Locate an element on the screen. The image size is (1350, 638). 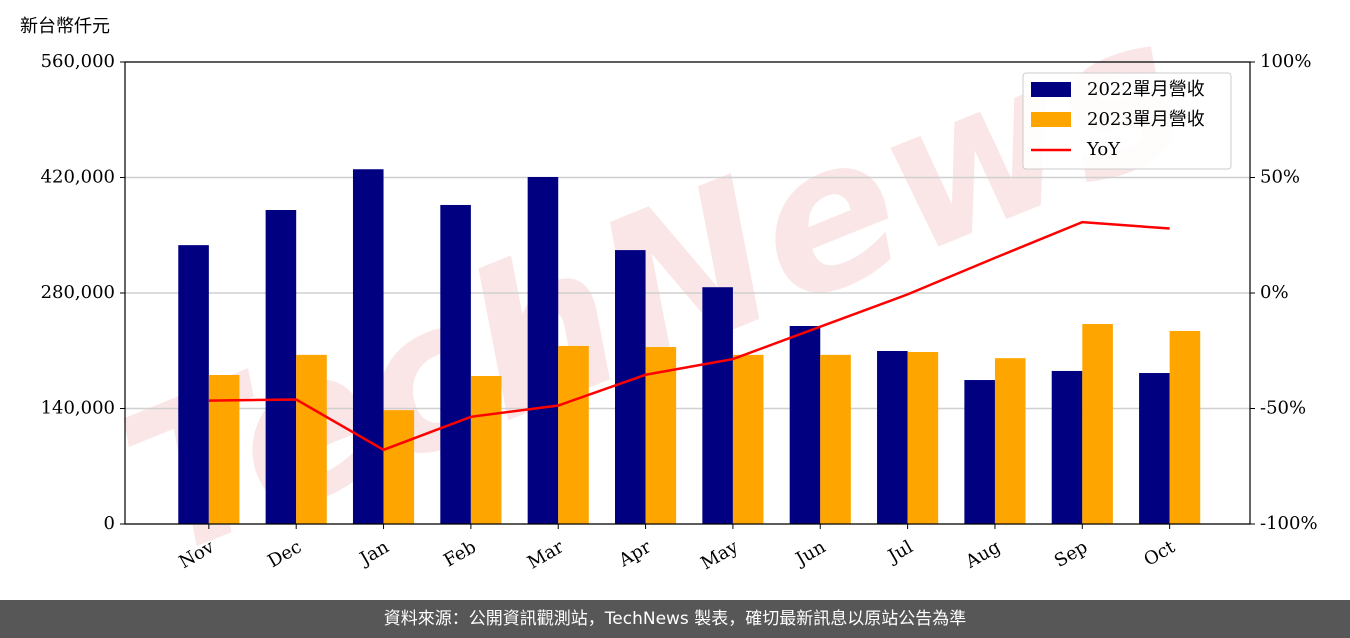
y-tick-label: 140,000 is located at coordinates (78, 408).